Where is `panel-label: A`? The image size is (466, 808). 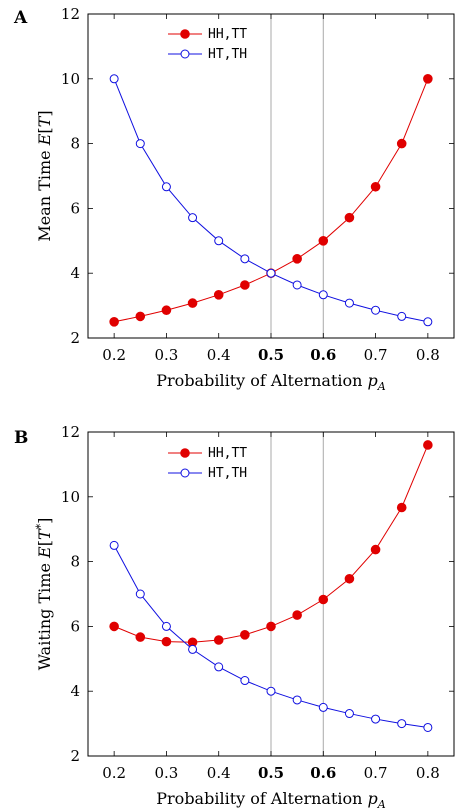
panel-label: A is located at coordinates (20, 18).